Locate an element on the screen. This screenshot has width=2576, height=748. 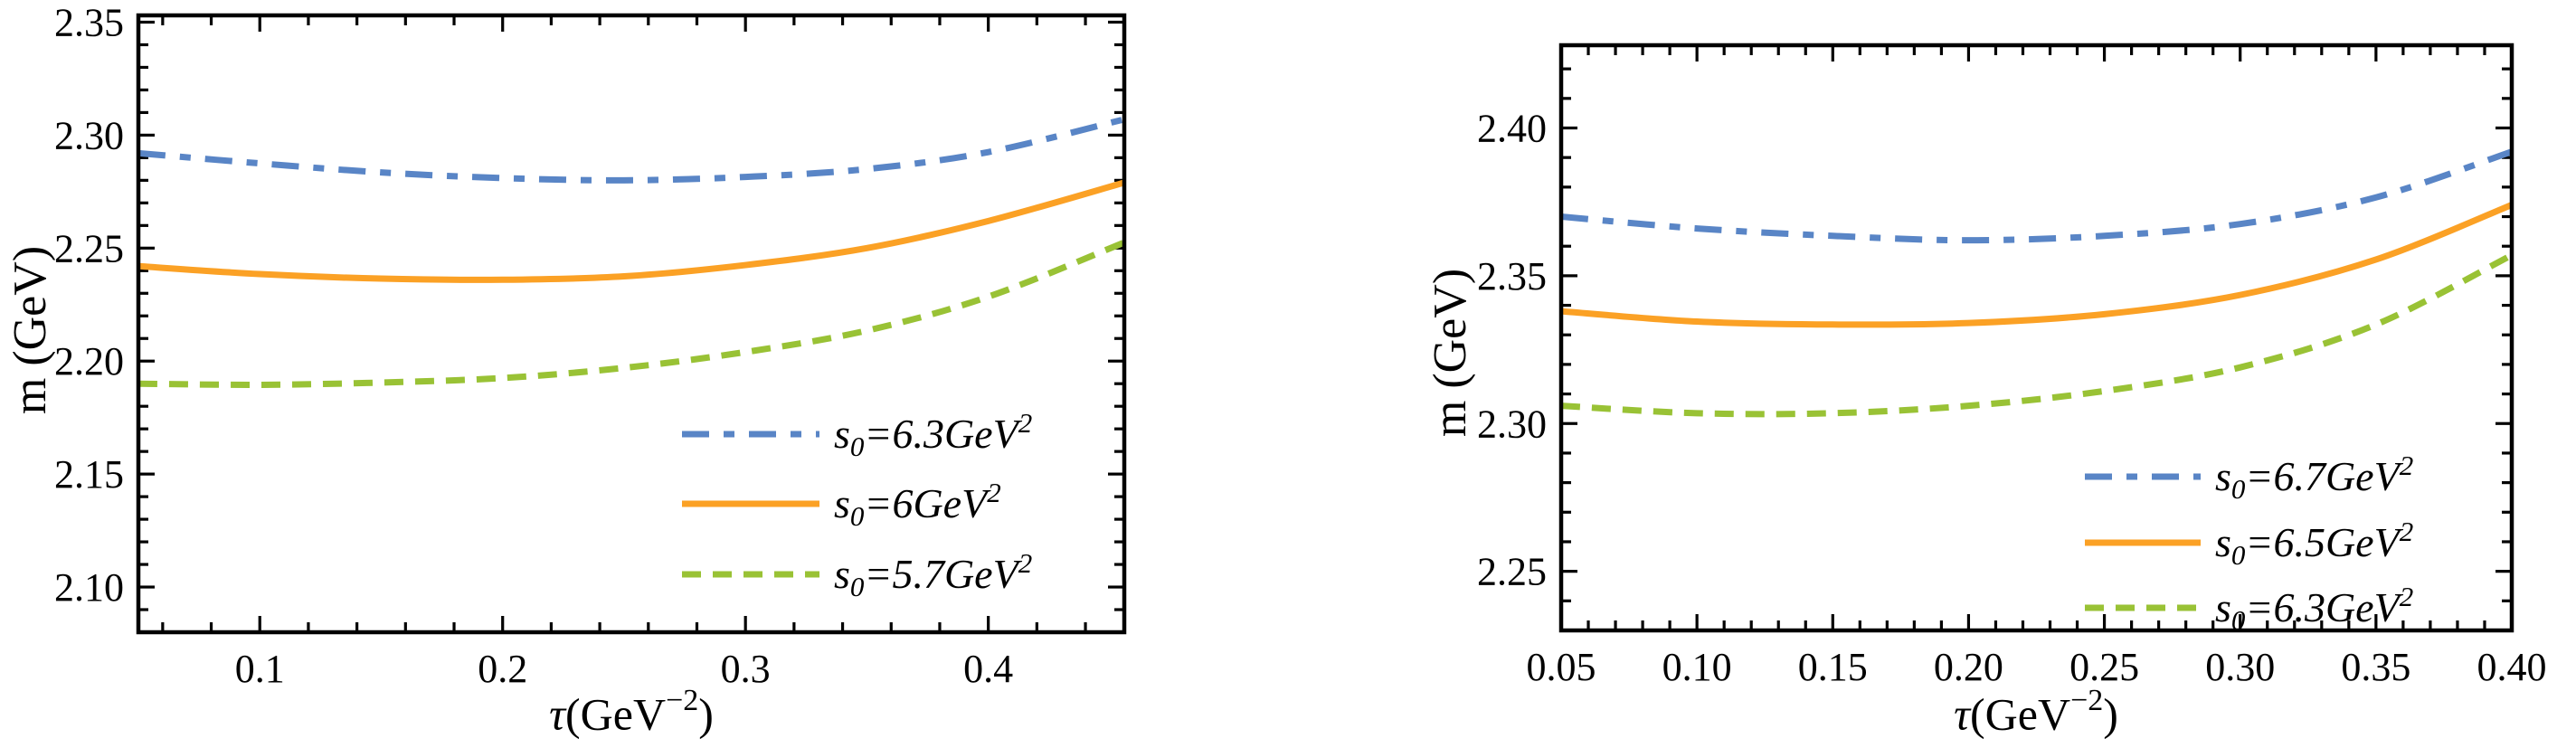
y-tick-label: 2.20 is located at coordinates (89, 361).